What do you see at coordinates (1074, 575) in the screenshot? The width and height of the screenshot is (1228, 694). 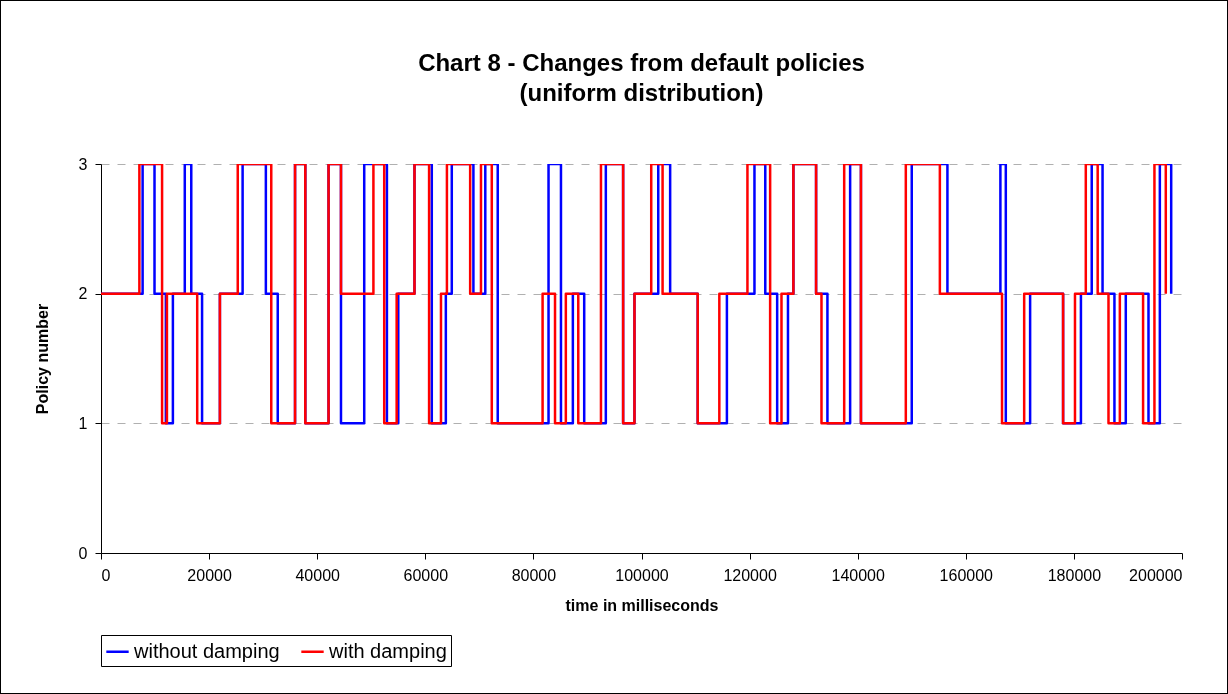 I see `x-tick-label: 180000` at bounding box center [1074, 575].